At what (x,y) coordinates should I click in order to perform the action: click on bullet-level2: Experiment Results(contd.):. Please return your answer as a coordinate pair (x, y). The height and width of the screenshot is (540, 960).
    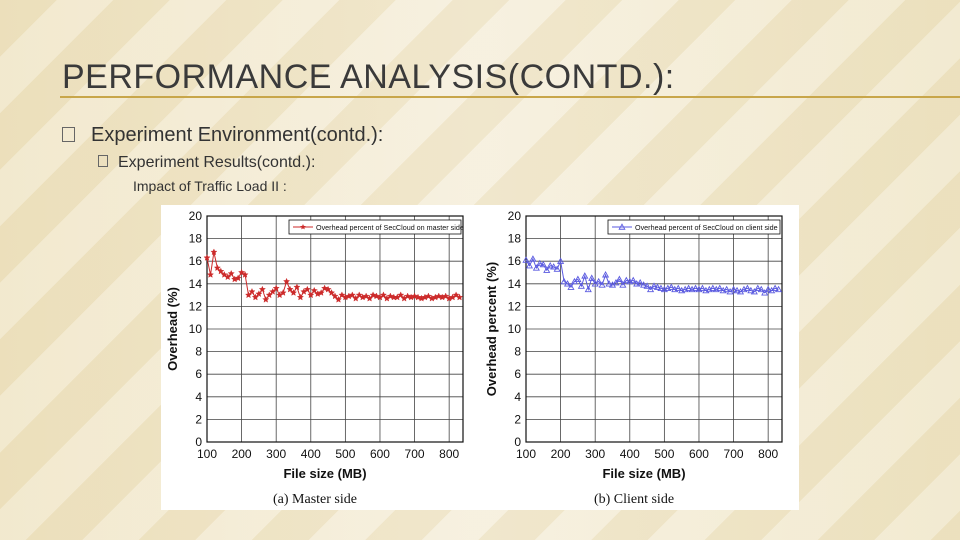
    Looking at the image, I should click on (206, 163).